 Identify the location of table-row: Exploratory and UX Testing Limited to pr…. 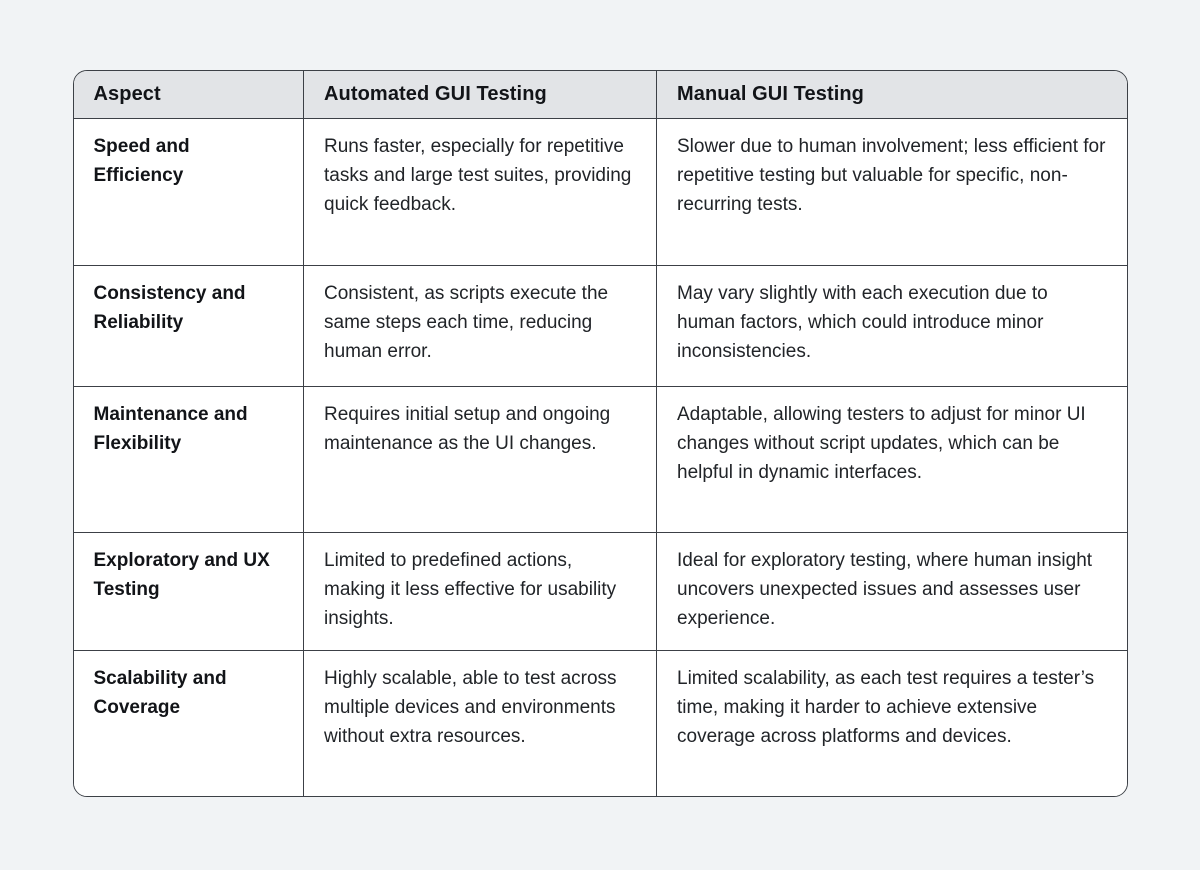
(600, 591).